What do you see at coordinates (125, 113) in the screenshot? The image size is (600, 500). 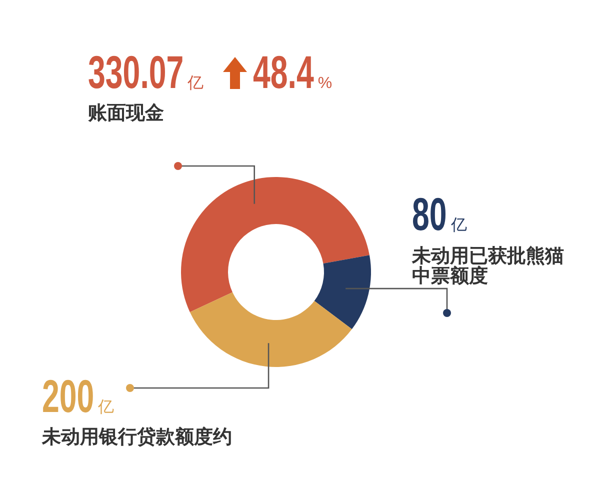 I see `slice-label: 账面现金` at bounding box center [125, 113].